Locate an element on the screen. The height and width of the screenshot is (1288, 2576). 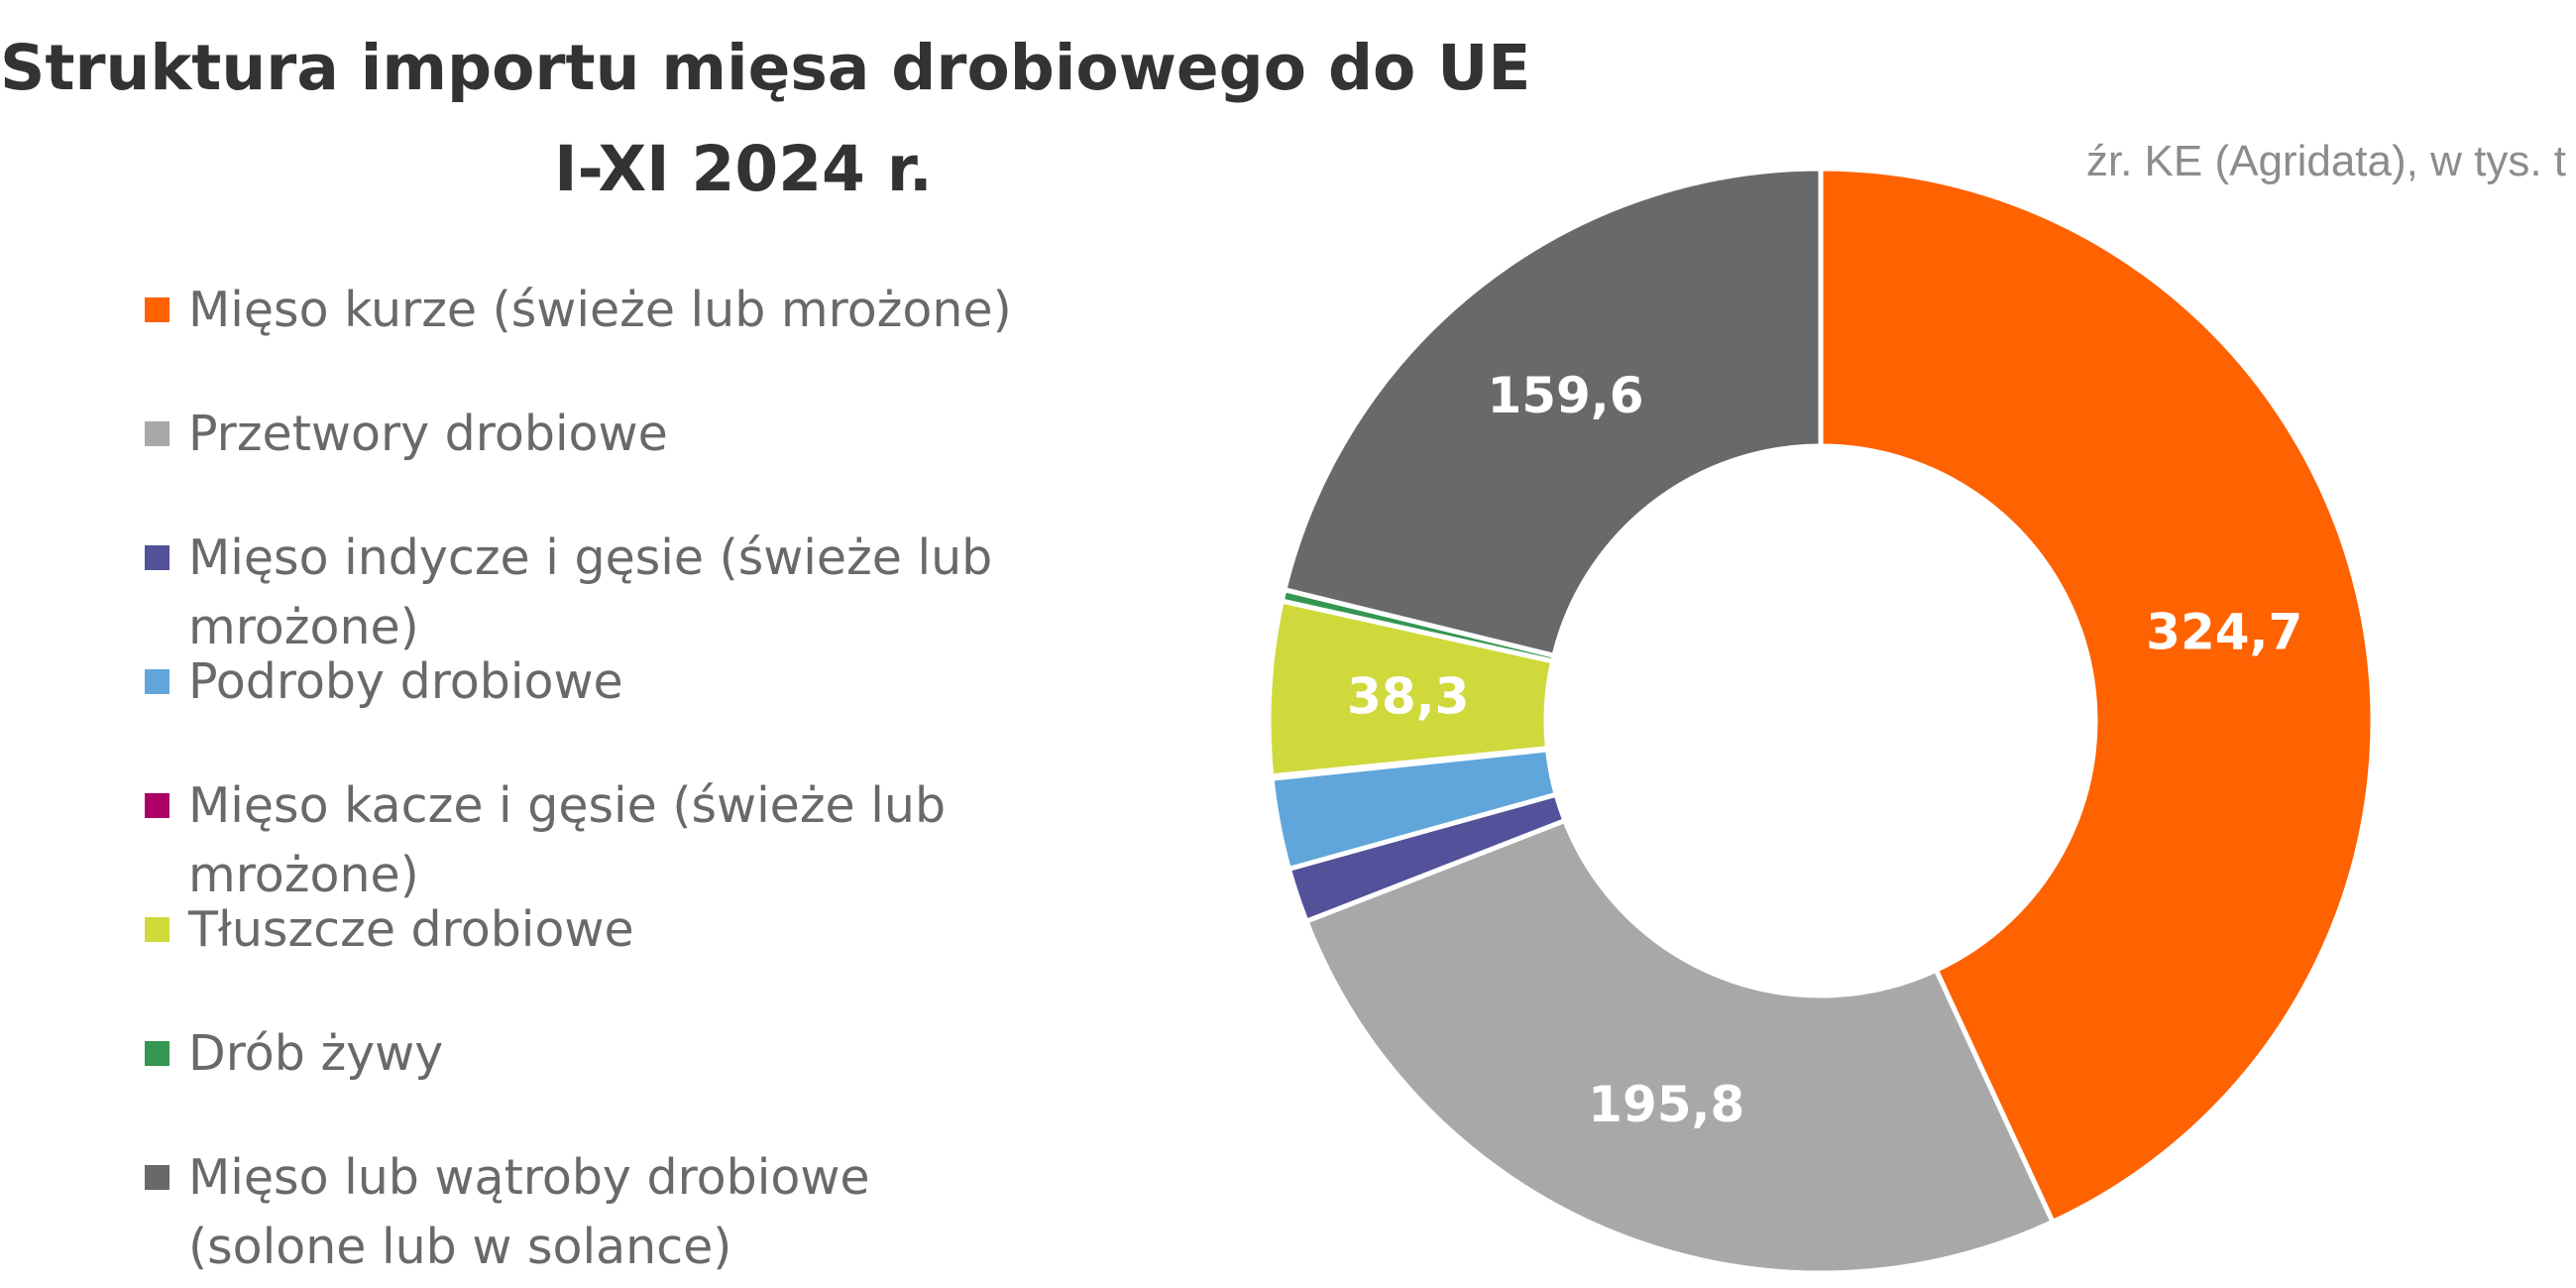
legend-label: Podroby drobiowe is located at coordinates (405, 681).